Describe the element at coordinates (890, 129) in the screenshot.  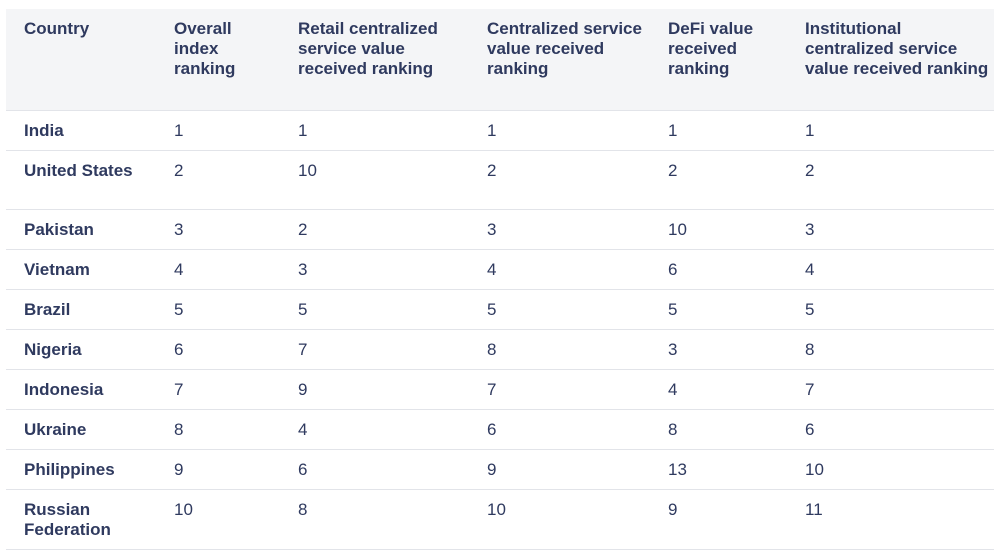
I see `institutional-cell: 1` at that location.